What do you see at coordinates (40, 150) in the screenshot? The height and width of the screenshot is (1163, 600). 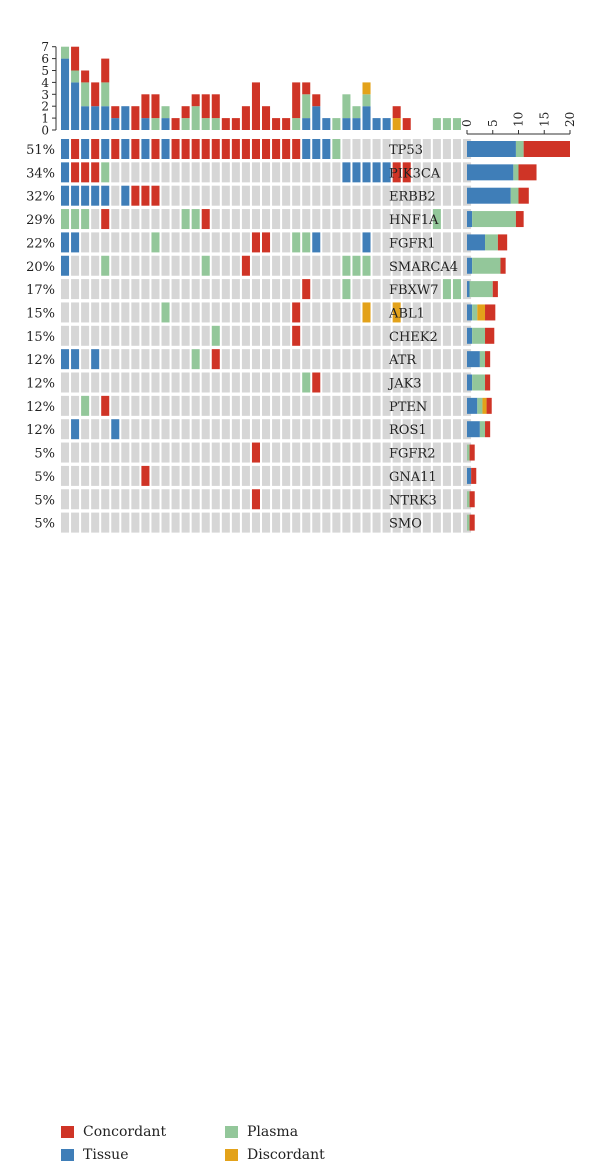 I see `percentage-label: 51%` at bounding box center [40, 150].